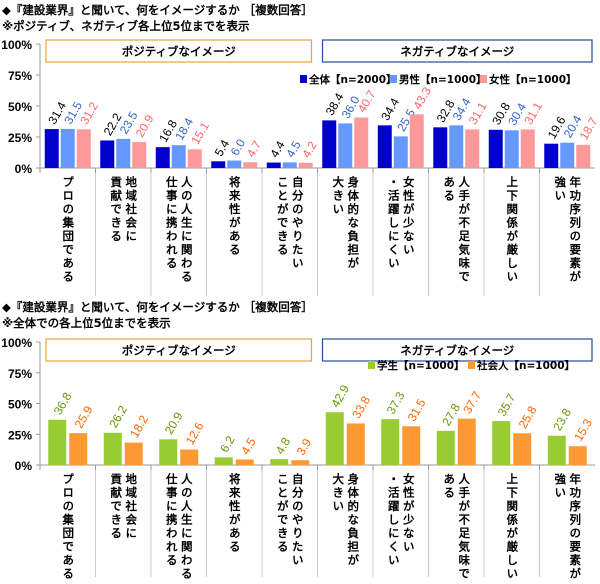  What do you see at coordinates (20, 405) in the screenshot?
I see `y-tick-label: 50%` at bounding box center [20, 405].